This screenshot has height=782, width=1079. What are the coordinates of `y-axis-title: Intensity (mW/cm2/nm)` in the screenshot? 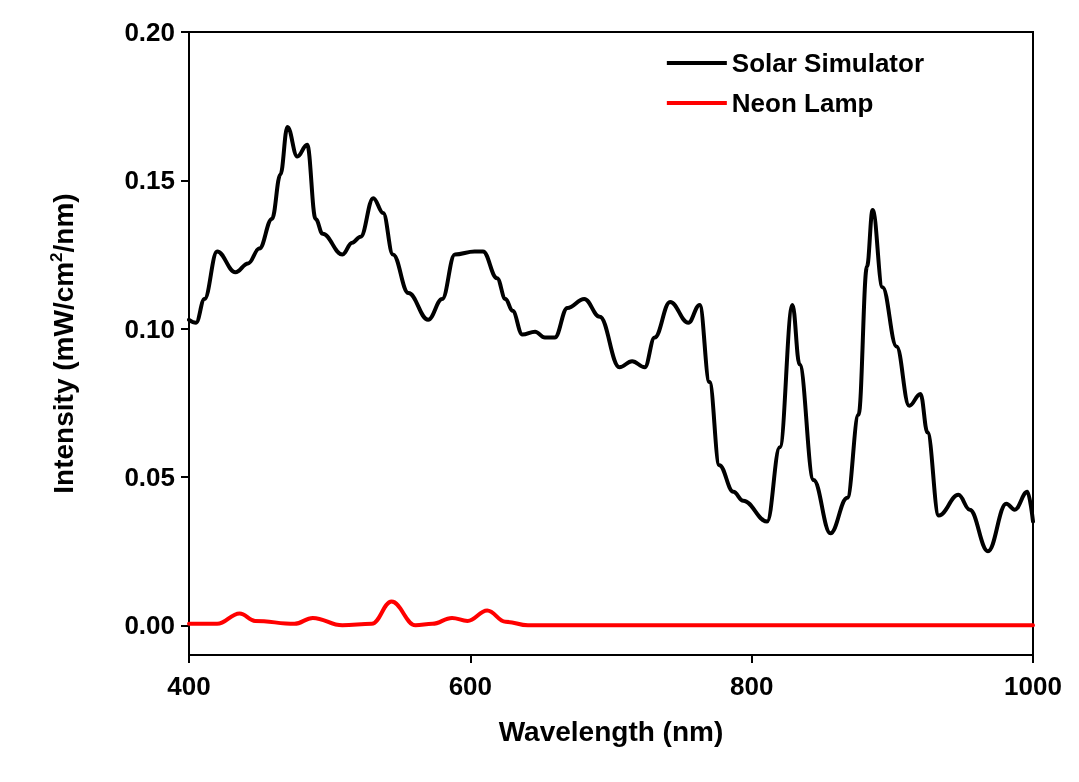 It's located at (63, 343).